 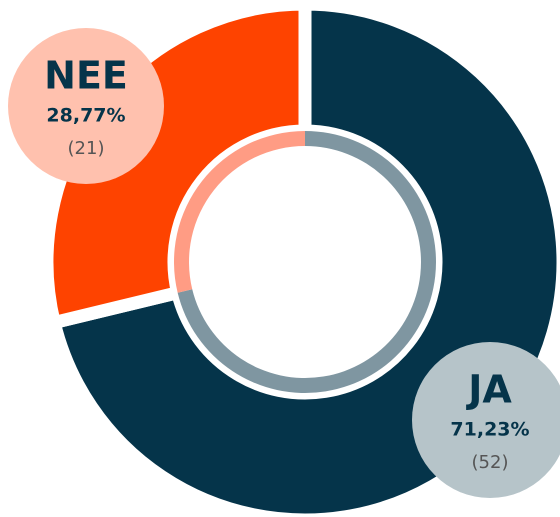 What do you see at coordinates (86, 148) in the screenshot?
I see `count-label: (21)` at bounding box center [86, 148].